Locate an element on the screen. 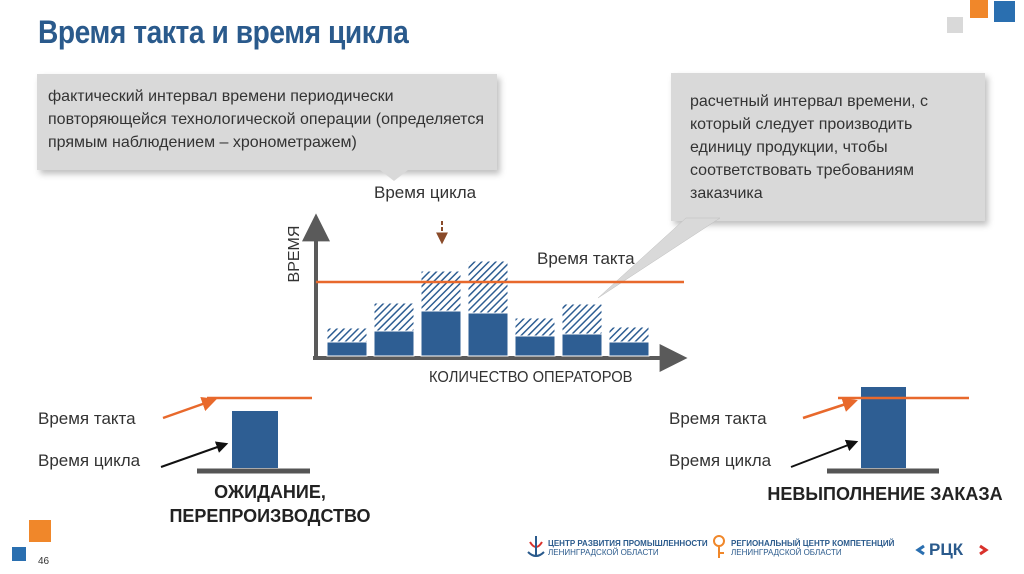  bar-3-solid is located at coordinates (441, 333).